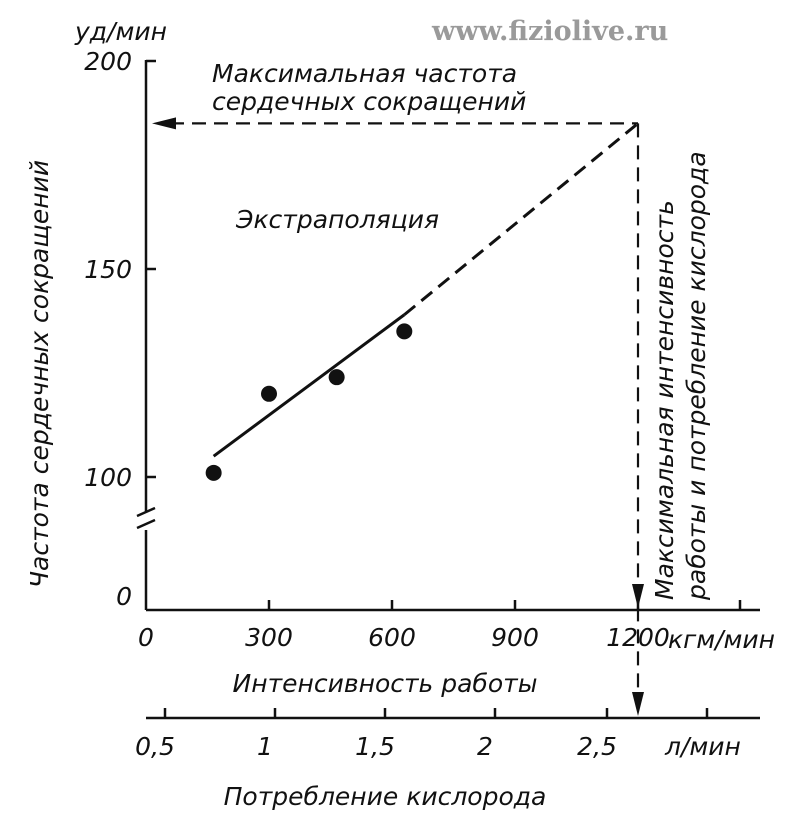 This screenshot has height=822, width=800. I want to click on max-intensity-arrow-top, so click(638, 596).